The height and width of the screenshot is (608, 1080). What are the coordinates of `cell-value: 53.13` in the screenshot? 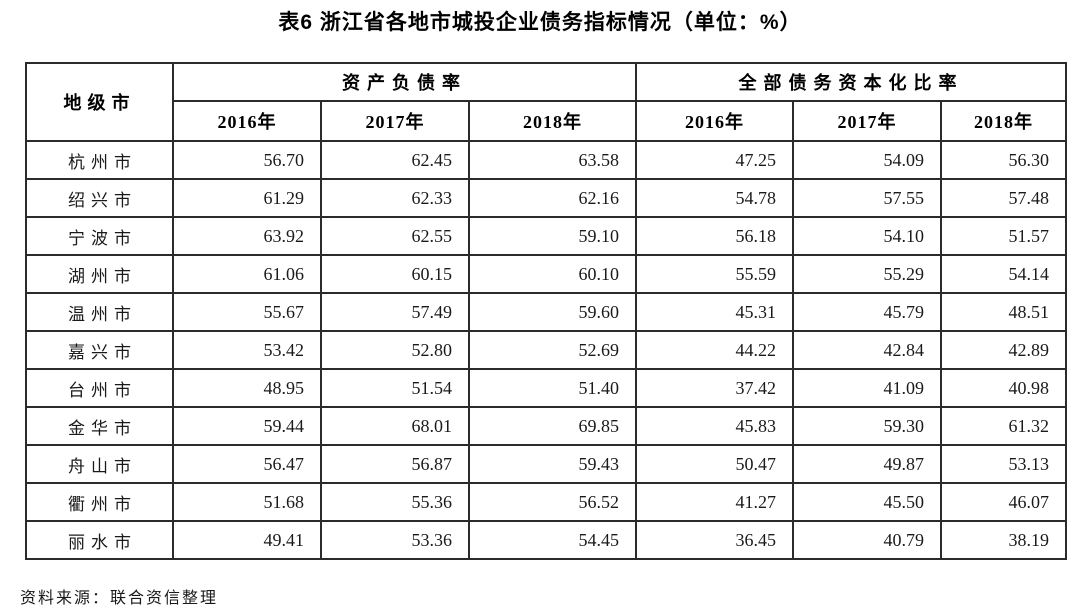 It's located at (1003, 464).